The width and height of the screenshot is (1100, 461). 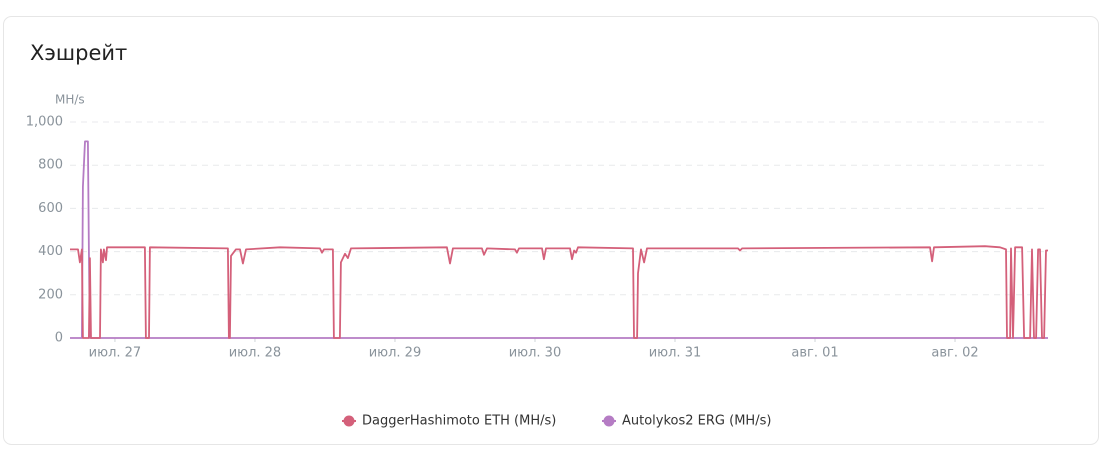 I want to click on x-tick-label: июл. 30, so click(x=535, y=353).